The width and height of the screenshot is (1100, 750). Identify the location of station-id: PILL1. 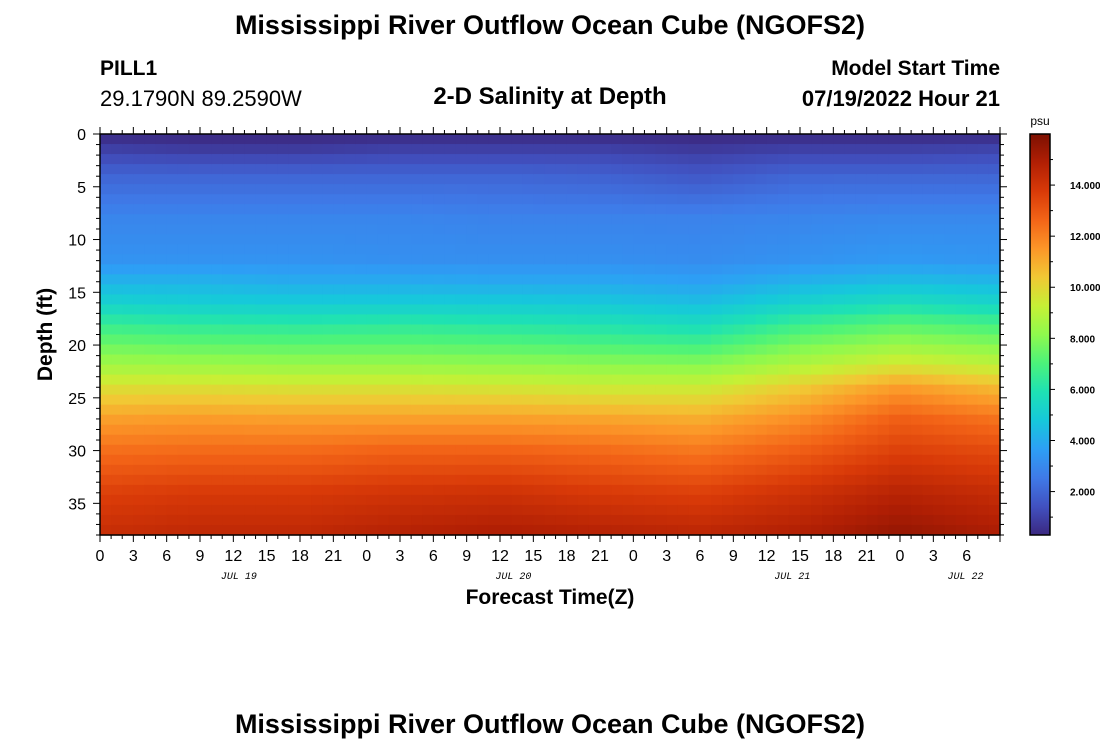
(129, 68).